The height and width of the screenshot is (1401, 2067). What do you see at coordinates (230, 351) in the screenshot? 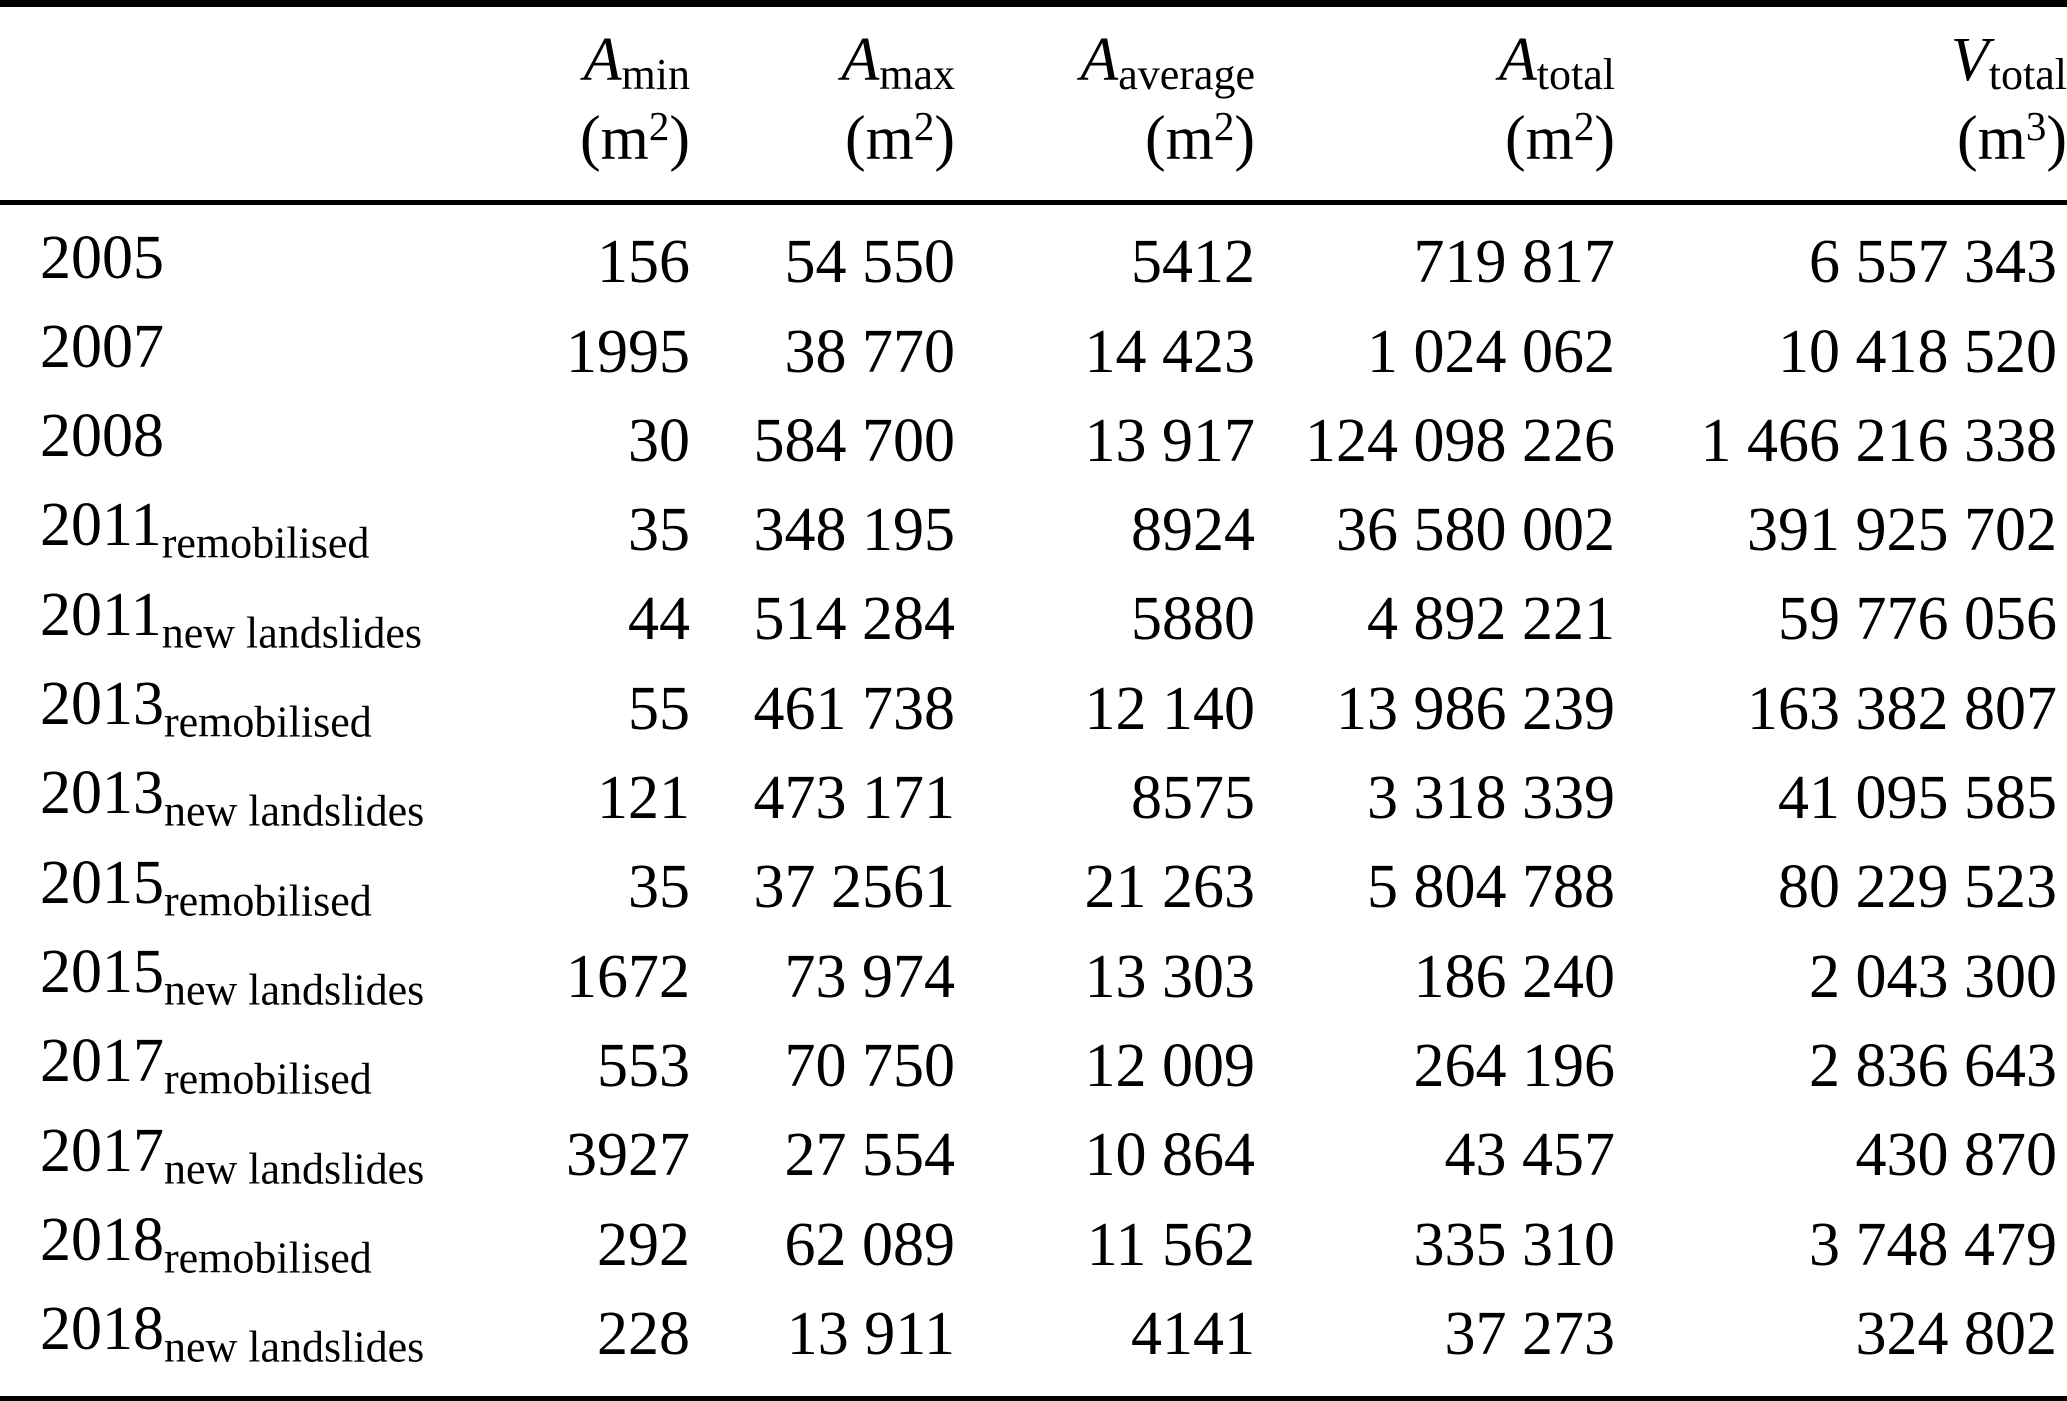
I see `row-label: 2007` at bounding box center [230, 351].